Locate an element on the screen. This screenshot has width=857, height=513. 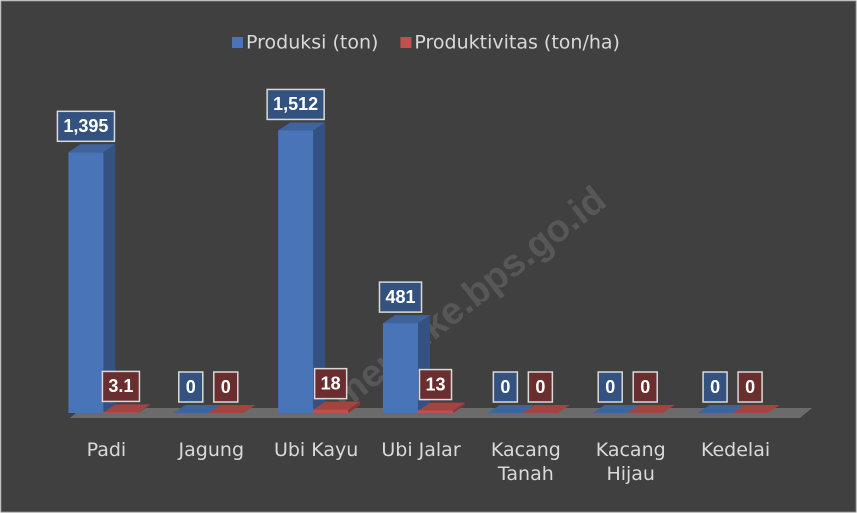
data-label: 18 is located at coordinates (330, 383).